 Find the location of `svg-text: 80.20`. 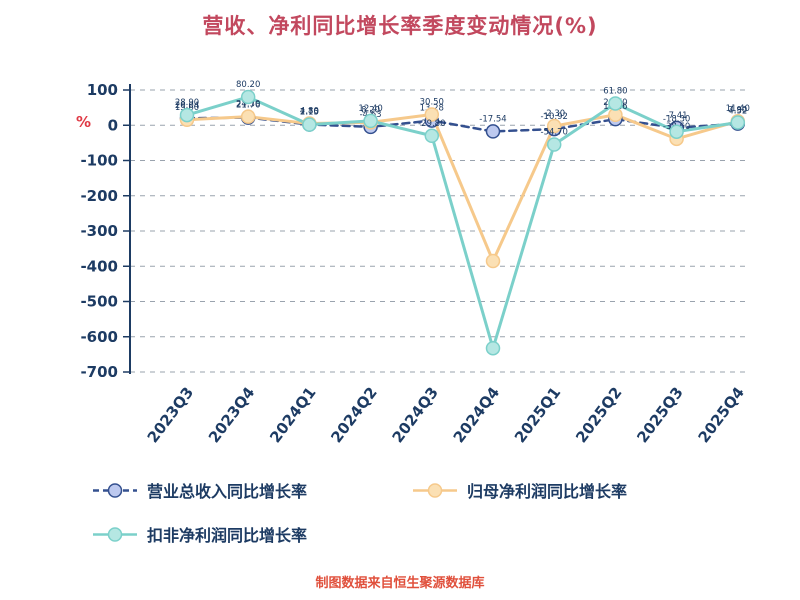

svg-text: 80.20 is located at coordinates (248, 85).